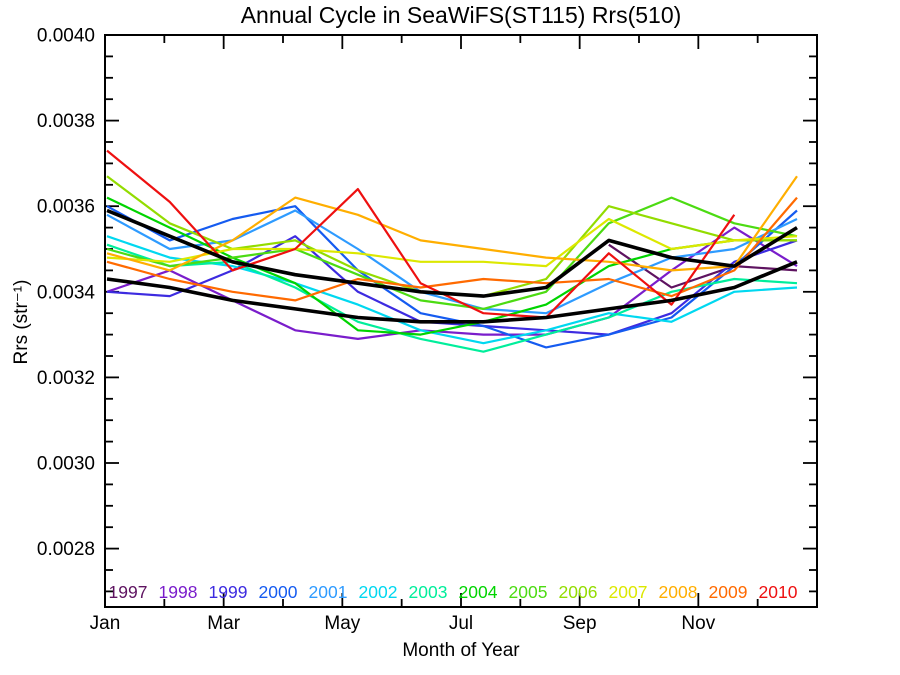  What do you see at coordinates (66, 549) in the screenshot?
I see `y-tick-label: 0.0028` at bounding box center [66, 549].